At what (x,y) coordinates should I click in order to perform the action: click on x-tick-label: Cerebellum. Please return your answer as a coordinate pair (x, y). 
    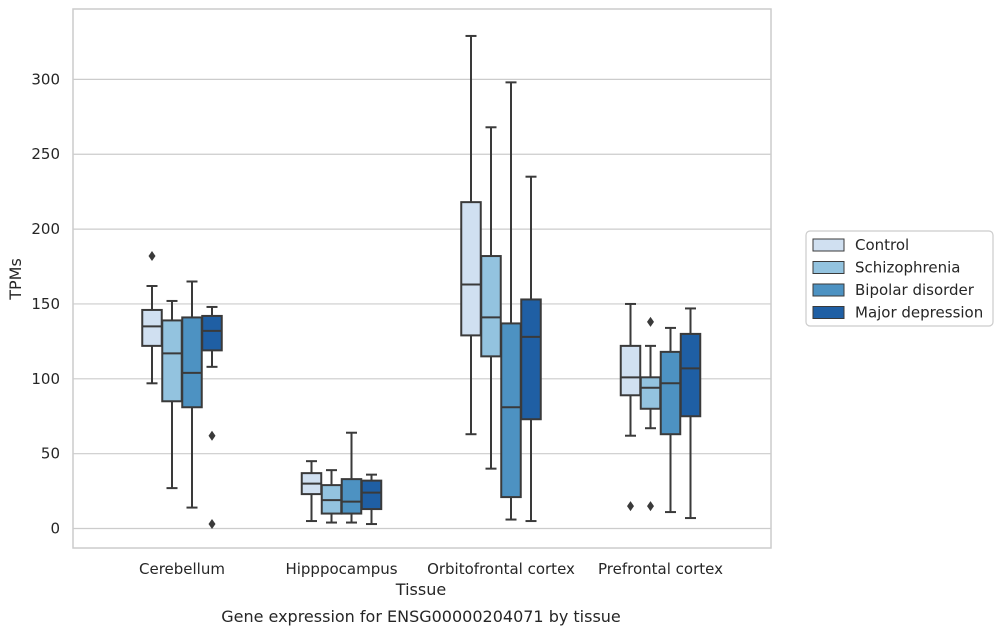
    Looking at the image, I should click on (182, 569).